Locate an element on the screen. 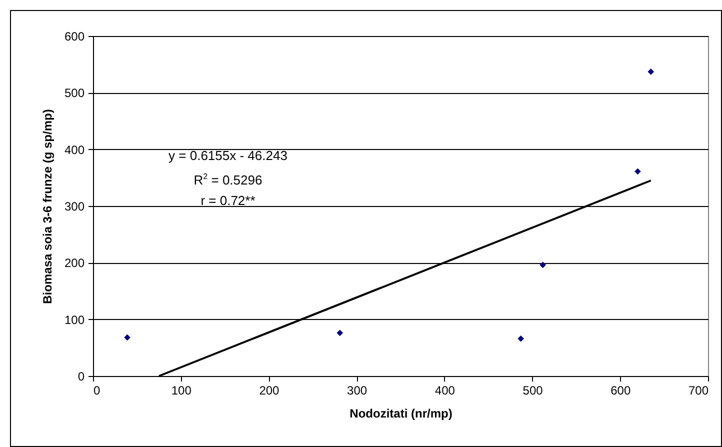 The height and width of the screenshot is (447, 722). y-tick-label: 500 is located at coordinates (74, 93).